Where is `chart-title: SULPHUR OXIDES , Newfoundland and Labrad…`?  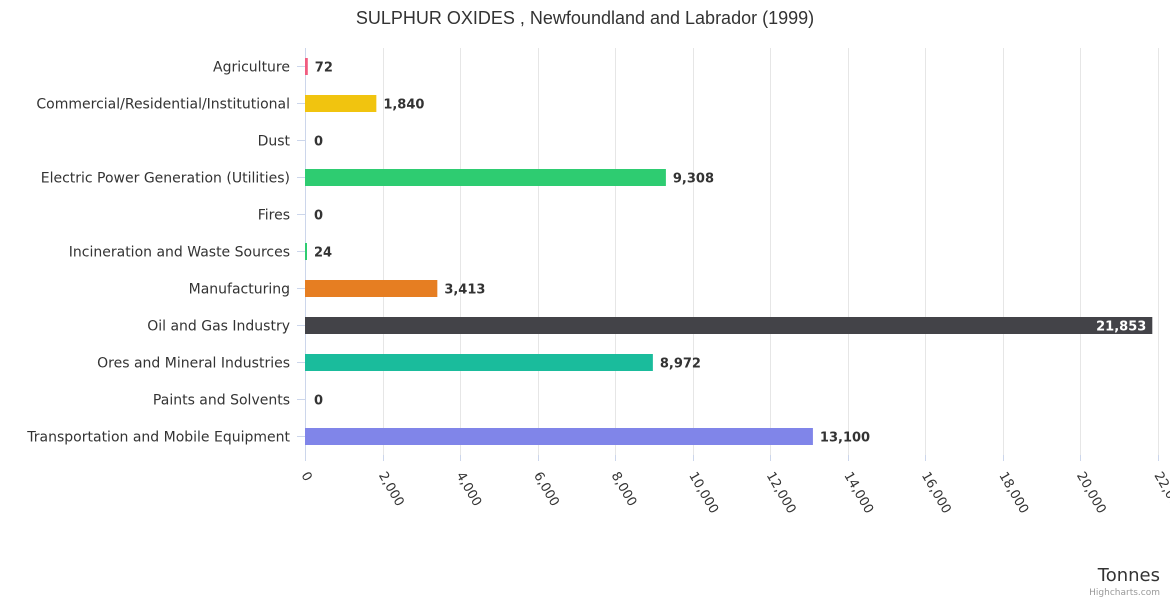 chart-title: SULPHUR OXIDES , Newfoundland and Labrad… is located at coordinates (585, 18).